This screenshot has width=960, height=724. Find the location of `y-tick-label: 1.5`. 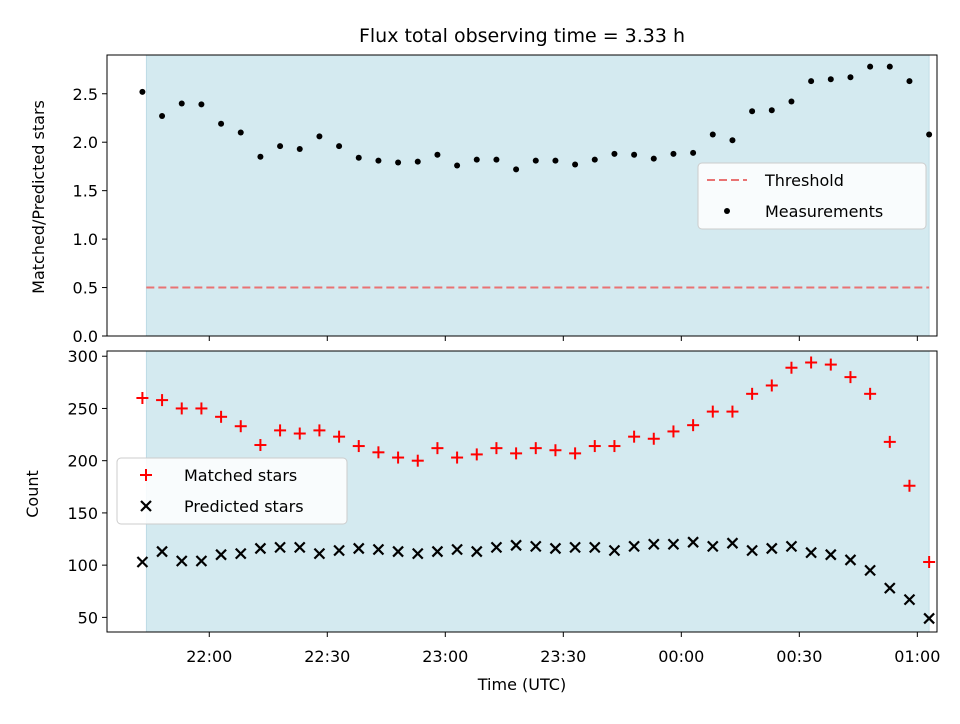

y-tick-label: 1.5 is located at coordinates (85, 191).